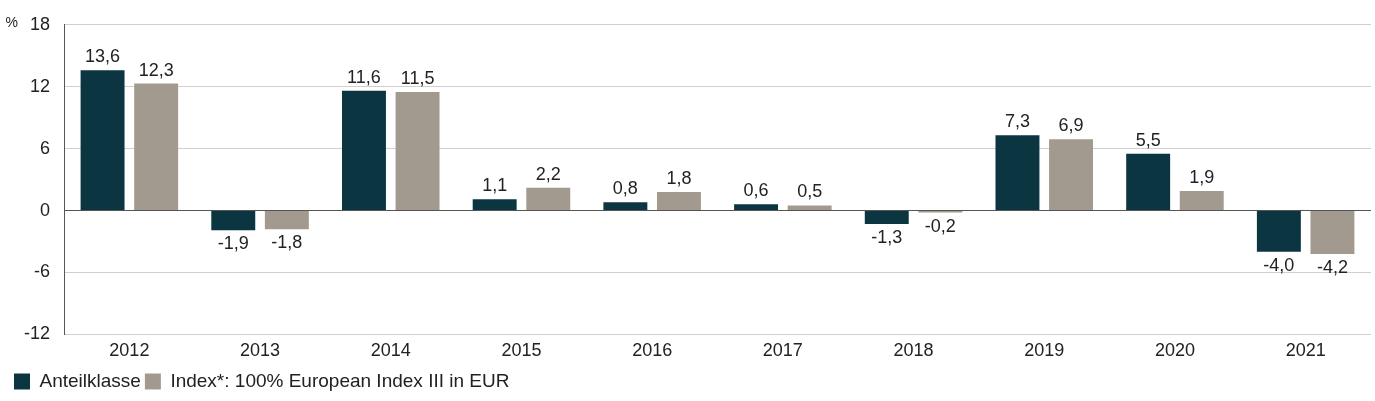  Describe the element at coordinates (390, 350) in the screenshot. I see `x-tick-label: 2014` at that location.